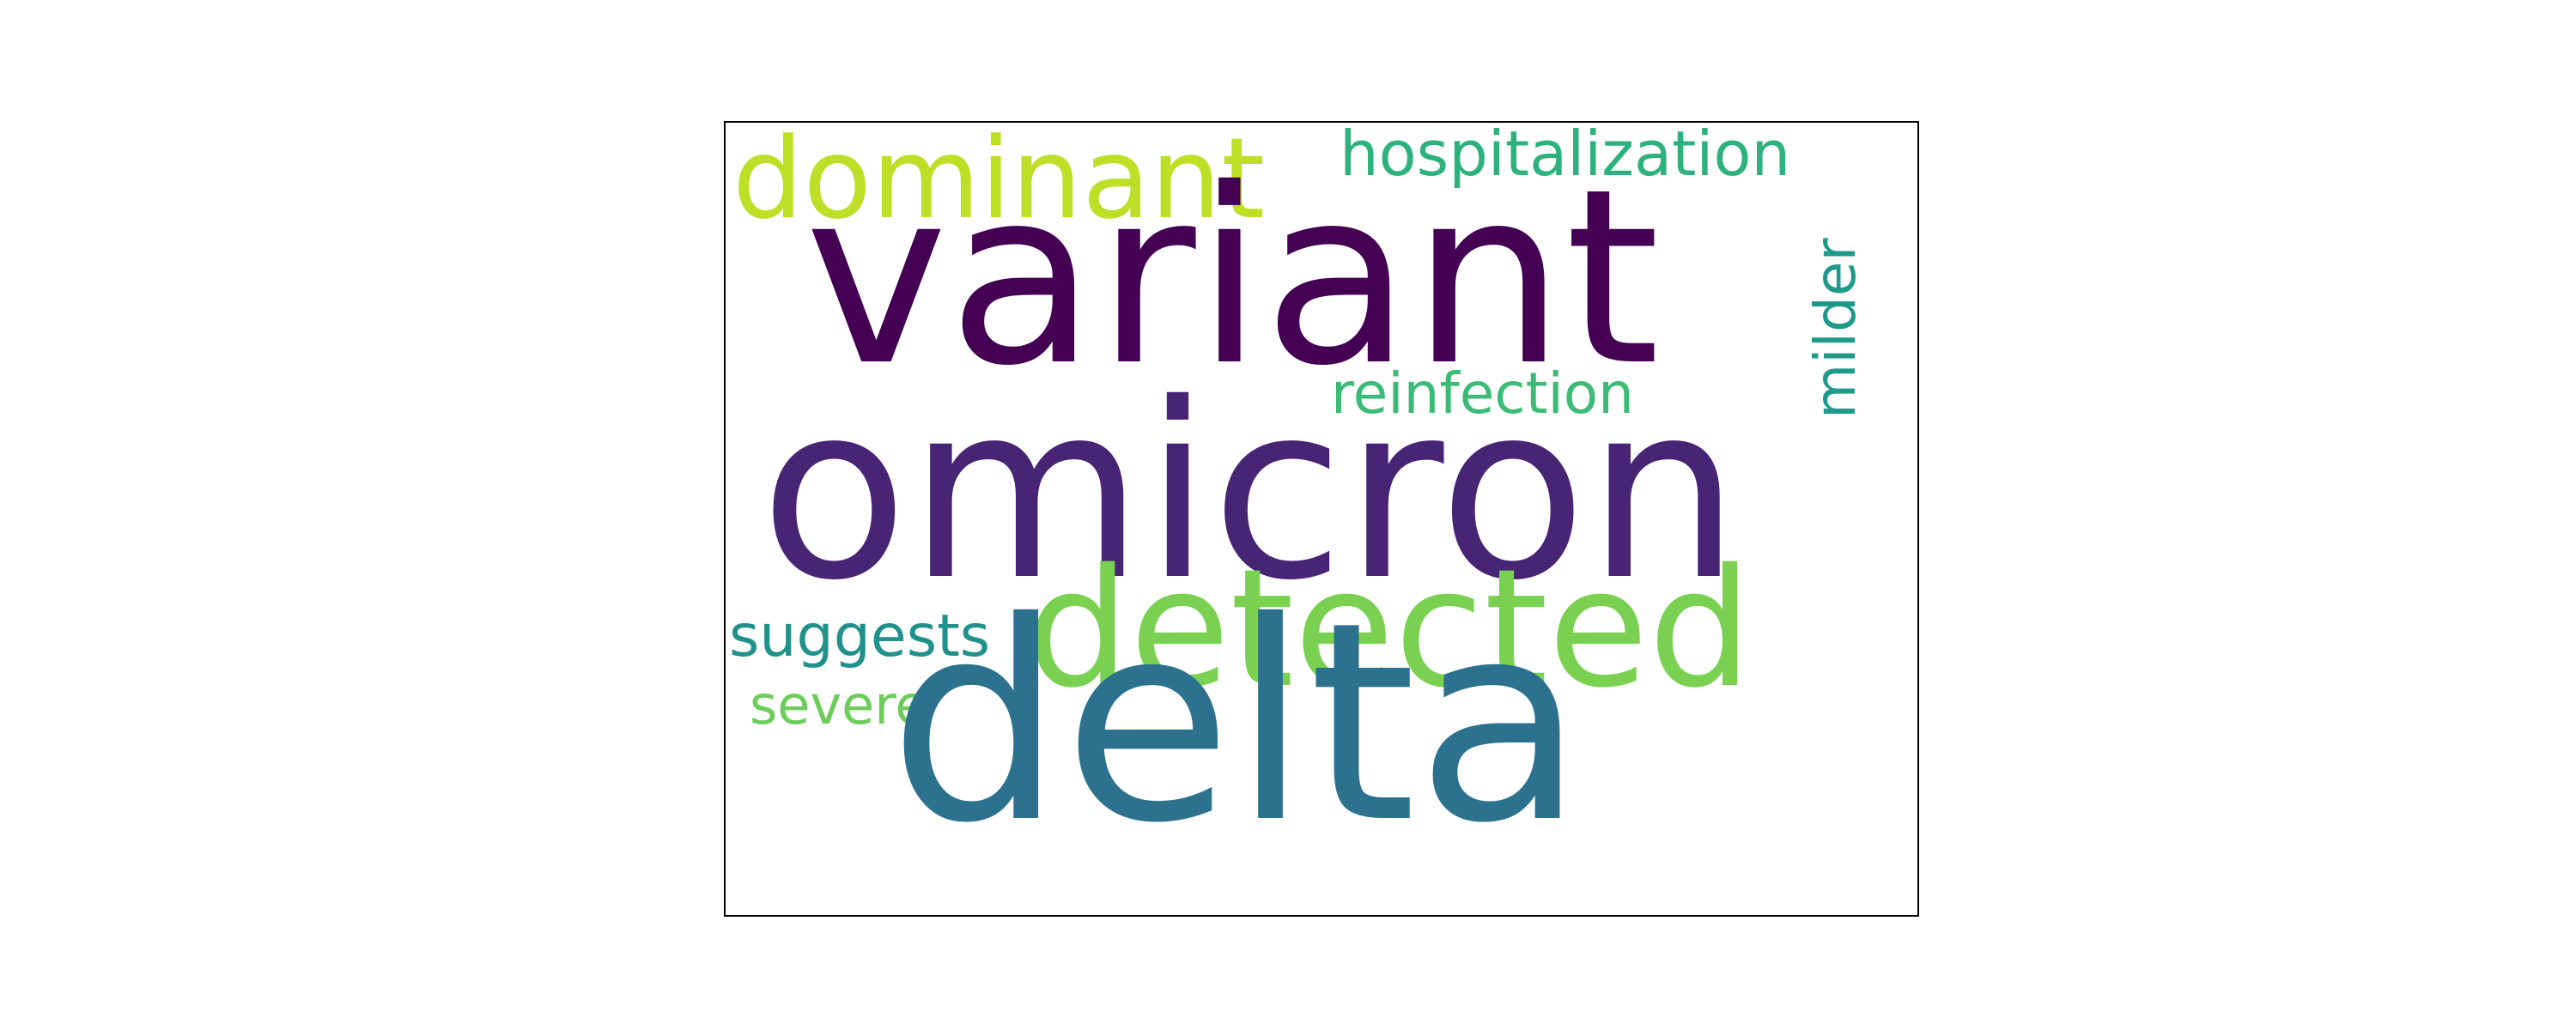 The height and width of the screenshot is (1030, 2576). I want to click on word-dominant: dominant, so click(999, 182).